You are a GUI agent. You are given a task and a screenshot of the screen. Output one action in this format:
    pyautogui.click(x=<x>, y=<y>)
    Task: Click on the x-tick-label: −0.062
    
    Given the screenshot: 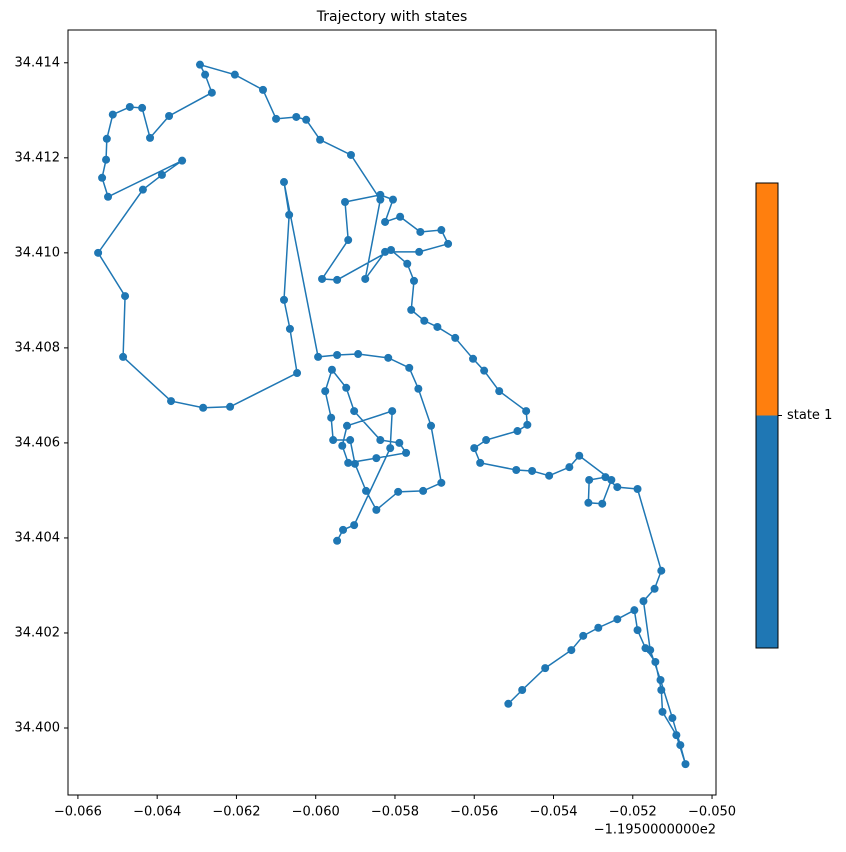 What is the action you would take?
    pyautogui.click(x=236, y=812)
    